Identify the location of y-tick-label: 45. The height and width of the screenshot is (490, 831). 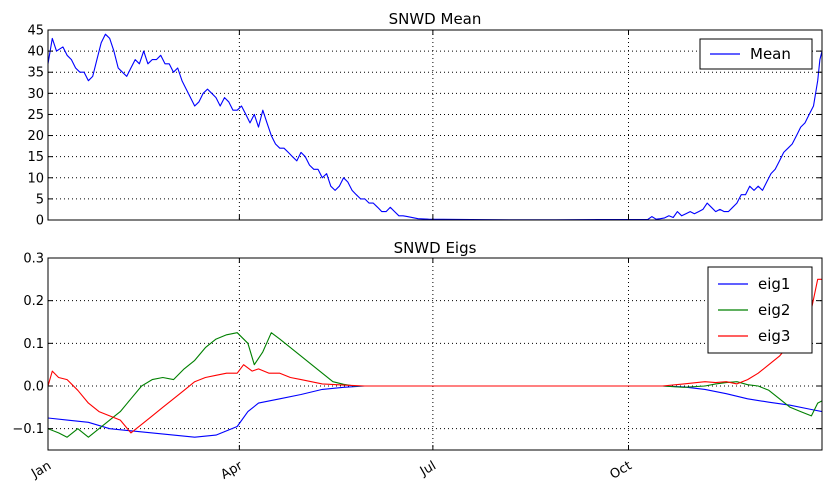
(35, 31).